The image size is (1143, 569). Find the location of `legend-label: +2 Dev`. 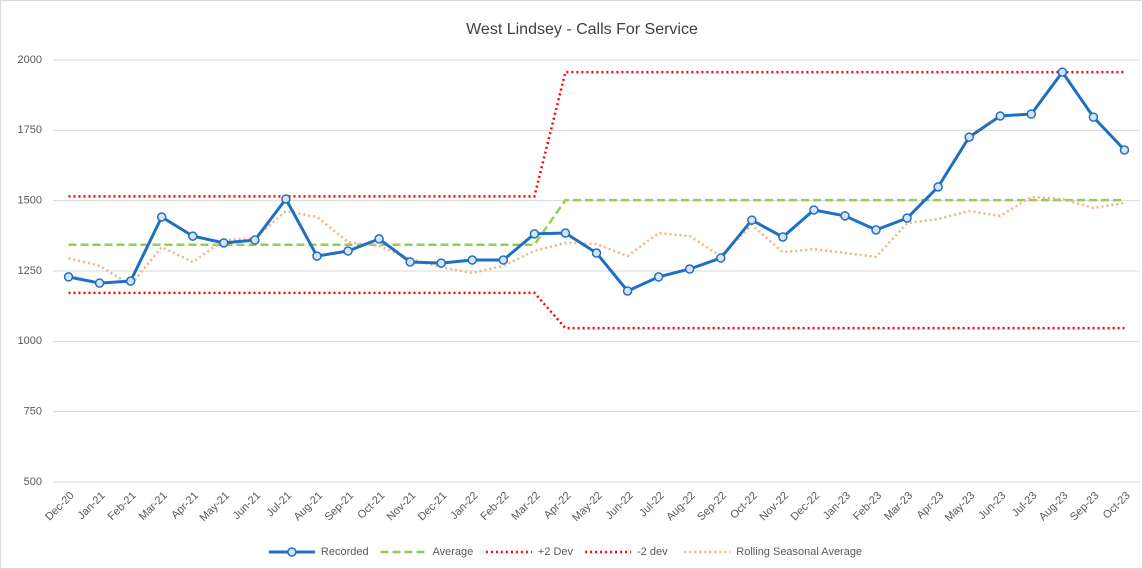

legend-label: +2 Dev is located at coordinates (556, 552).